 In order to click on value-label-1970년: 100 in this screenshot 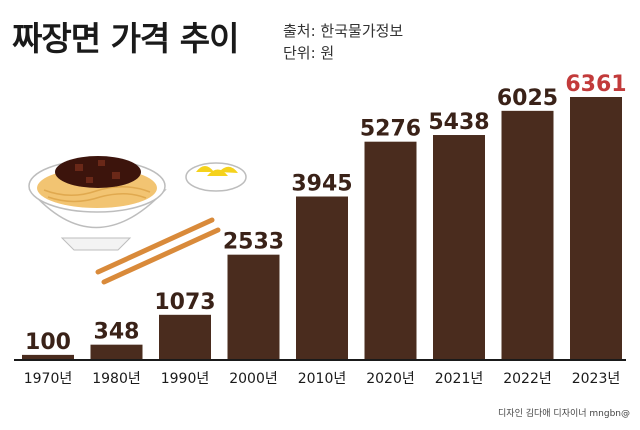, I will do `click(48, 342)`.